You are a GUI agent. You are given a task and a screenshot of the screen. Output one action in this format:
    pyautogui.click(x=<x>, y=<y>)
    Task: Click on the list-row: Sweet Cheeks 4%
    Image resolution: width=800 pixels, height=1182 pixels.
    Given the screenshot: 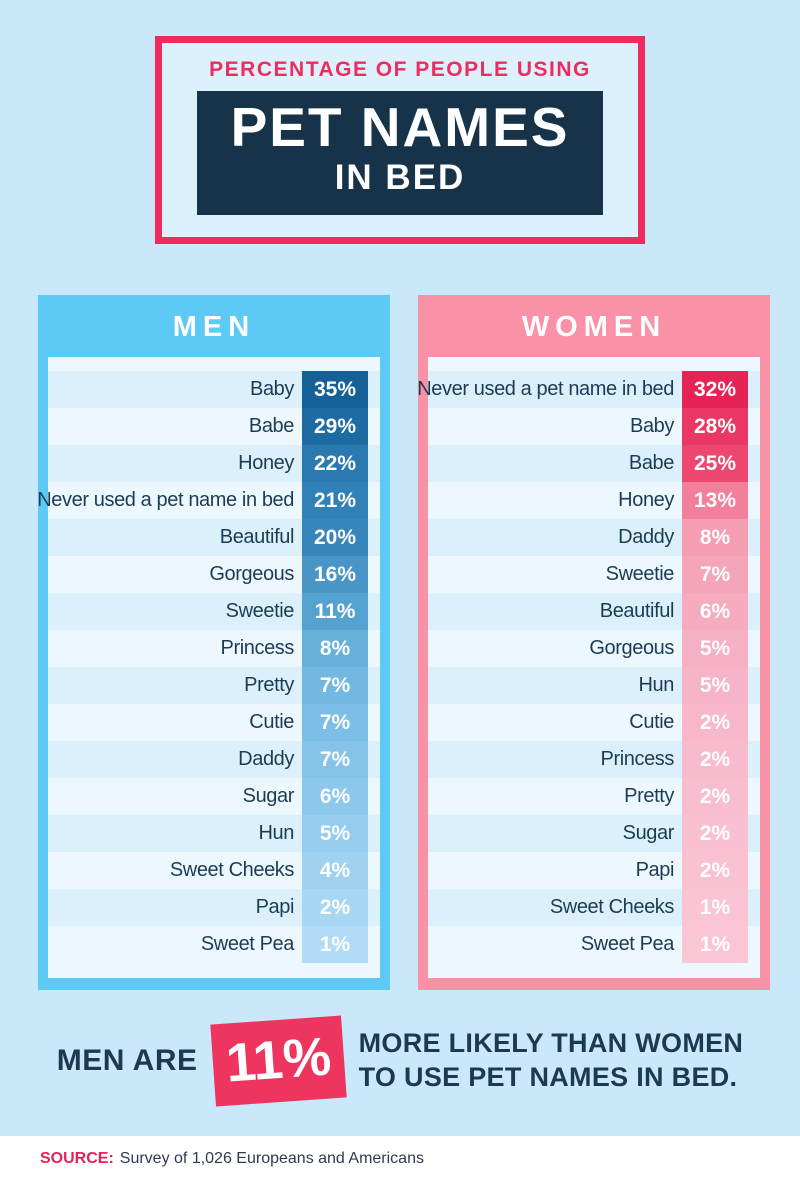 What is the action you would take?
    pyautogui.click(x=214, y=870)
    